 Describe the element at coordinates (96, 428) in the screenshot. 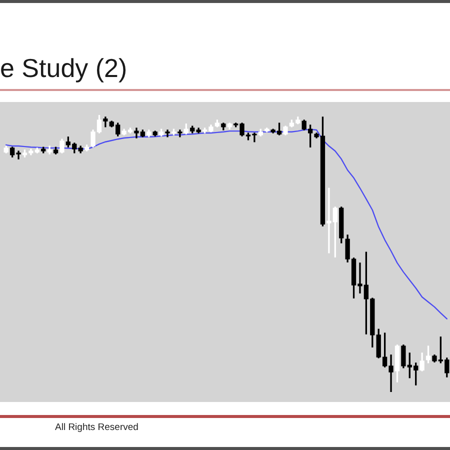

I see `text: All Rights Reserved` at that location.